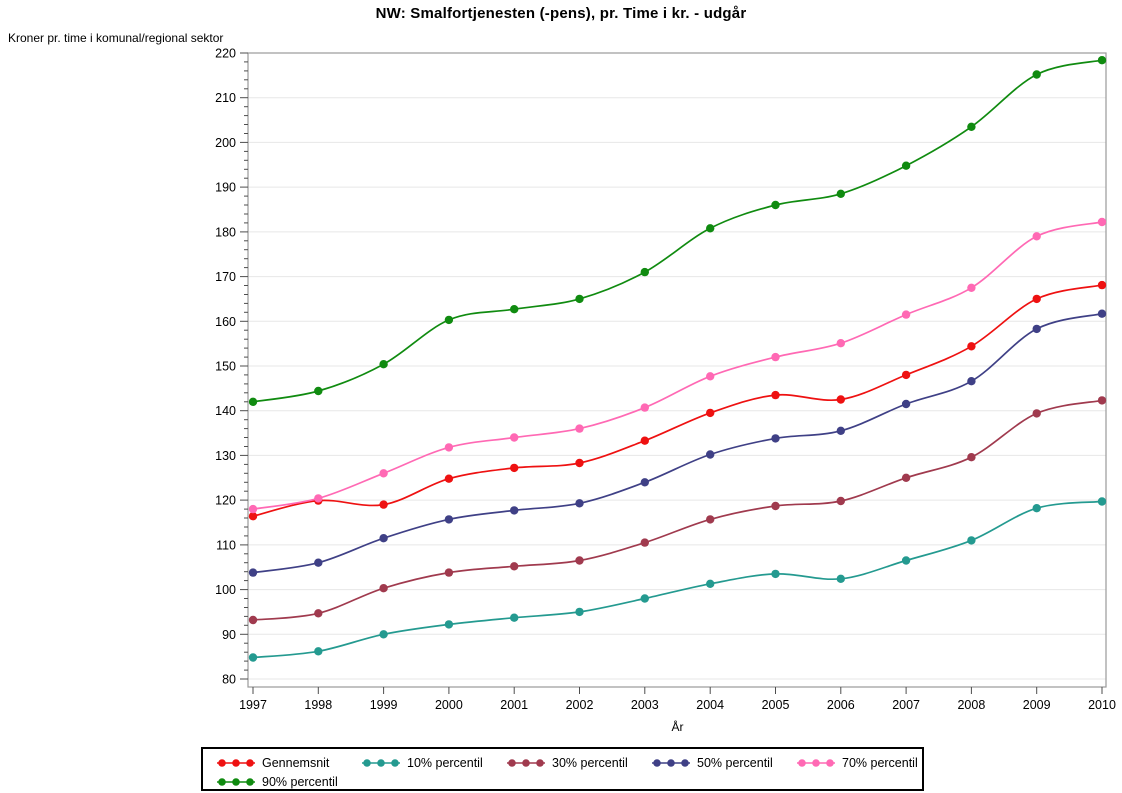 The width and height of the screenshot is (1122, 793). Describe the element at coordinates (300, 781) in the screenshot. I see `legend-item-label: 90% percentil` at that location.